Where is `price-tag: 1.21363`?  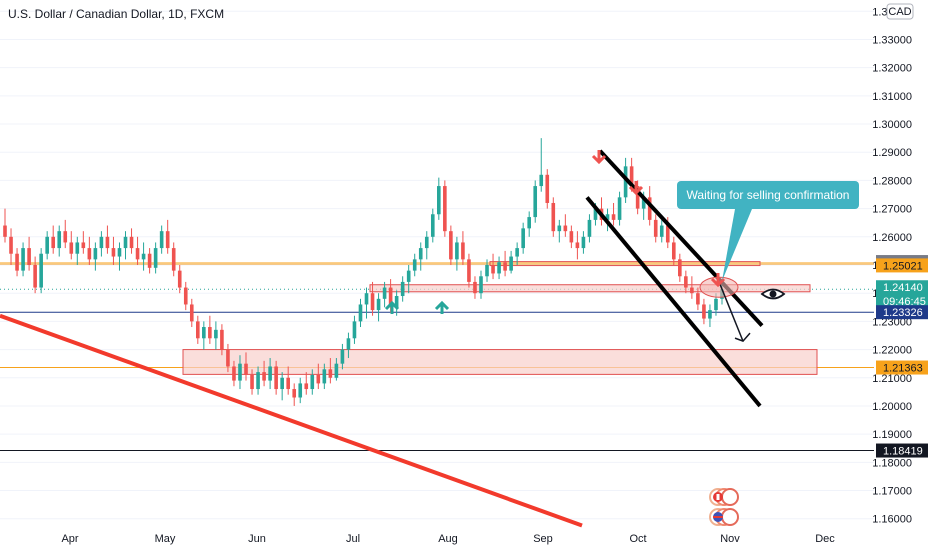 price-tag: 1.21363 is located at coordinates (902, 367).